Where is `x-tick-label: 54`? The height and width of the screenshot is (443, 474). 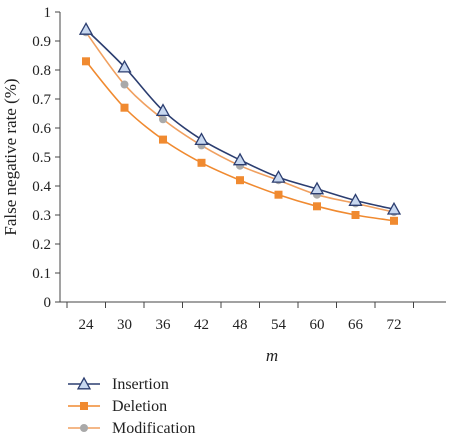 x-tick-label: 54 is located at coordinates (279, 325).